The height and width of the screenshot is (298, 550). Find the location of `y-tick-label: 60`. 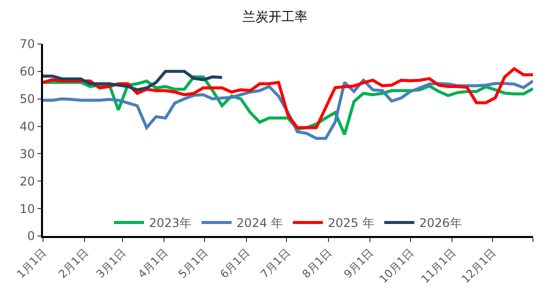

y-tick-label: 60 is located at coordinates (27, 71).